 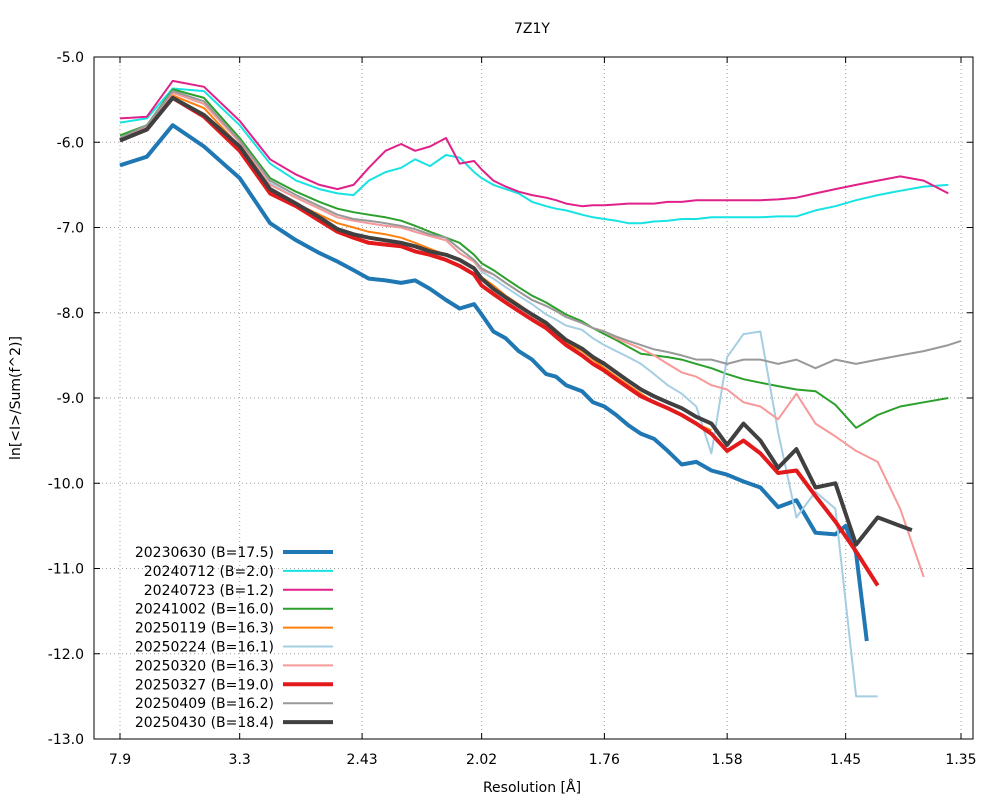 What do you see at coordinates (70, 58) in the screenshot?
I see `y-tick-label: -5.0` at bounding box center [70, 58].